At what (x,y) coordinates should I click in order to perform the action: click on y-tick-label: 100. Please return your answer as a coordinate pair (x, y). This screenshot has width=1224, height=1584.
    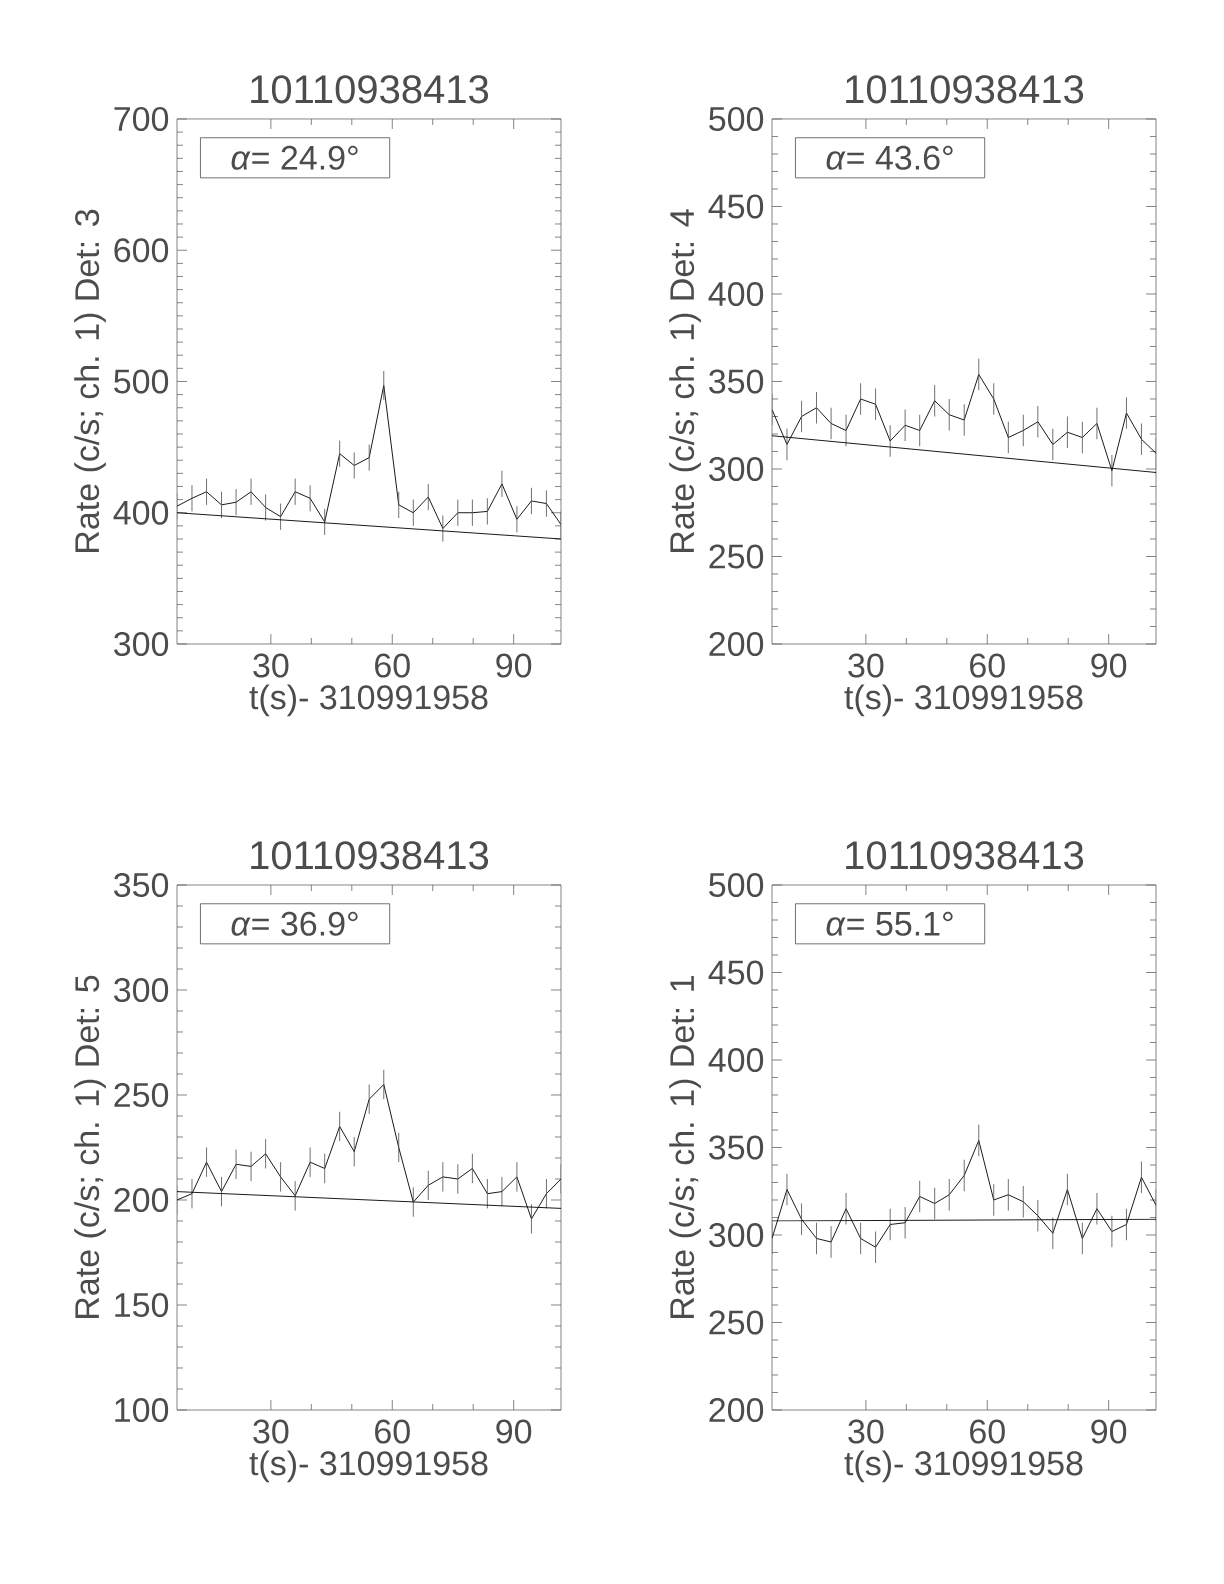
    Looking at the image, I should click on (142, 1410).